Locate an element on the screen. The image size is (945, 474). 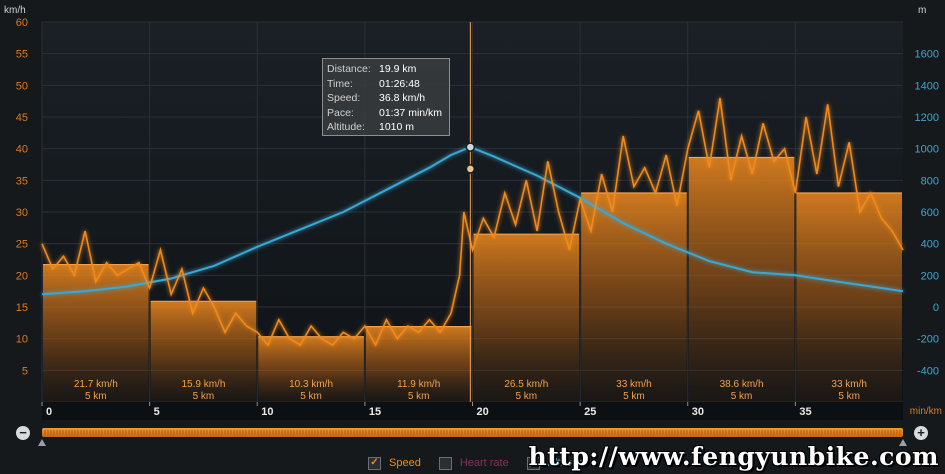
zoom-in-button: + is located at coordinates (921, 433).